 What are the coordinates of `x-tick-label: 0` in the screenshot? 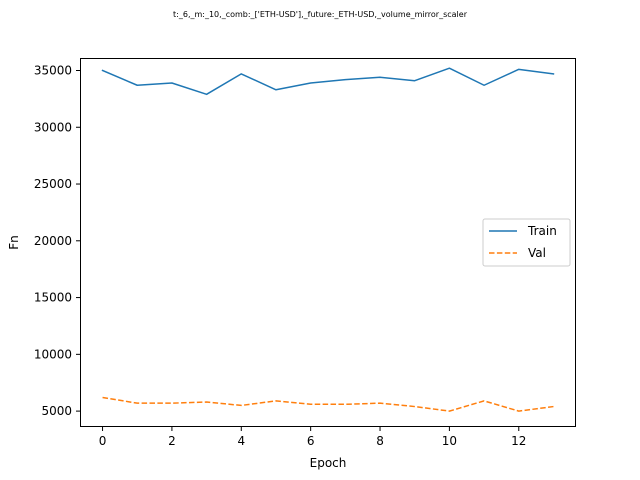 It's located at (103, 441).